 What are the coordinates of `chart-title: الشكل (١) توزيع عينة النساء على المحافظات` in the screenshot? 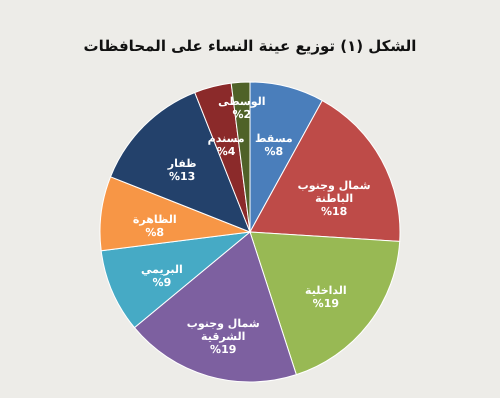 It's located at (250, 46).